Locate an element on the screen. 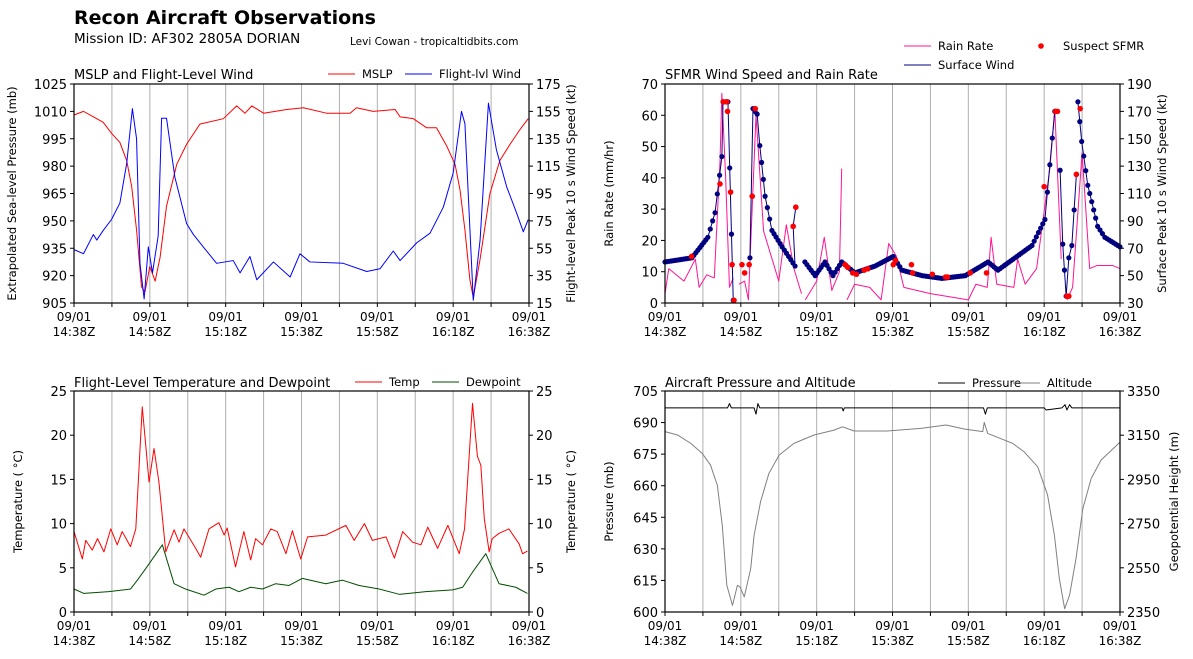 This screenshot has height=659, width=1193. y-axis-label: Temperature ( °C) is located at coordinates (18, 502).